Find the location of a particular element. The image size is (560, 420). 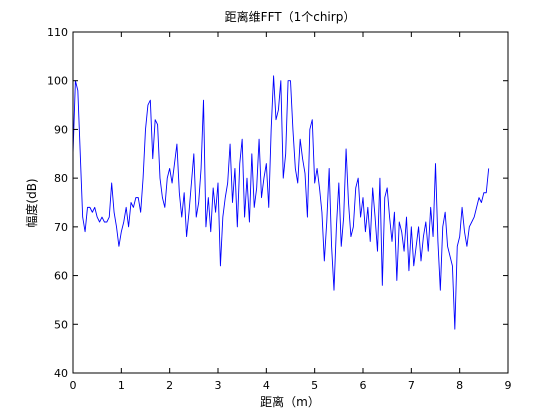

x-tick-label: 1 is located at coordinates (121, 385).